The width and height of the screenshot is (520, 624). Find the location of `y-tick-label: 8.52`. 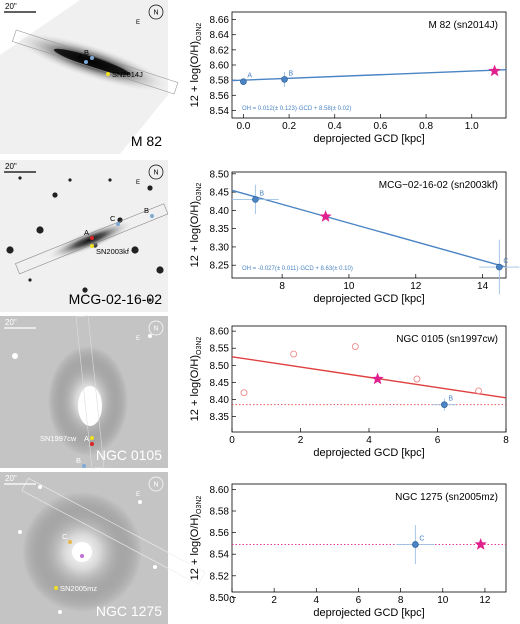

y-tick-label: 8.52 is located at coordinates (220, 576).